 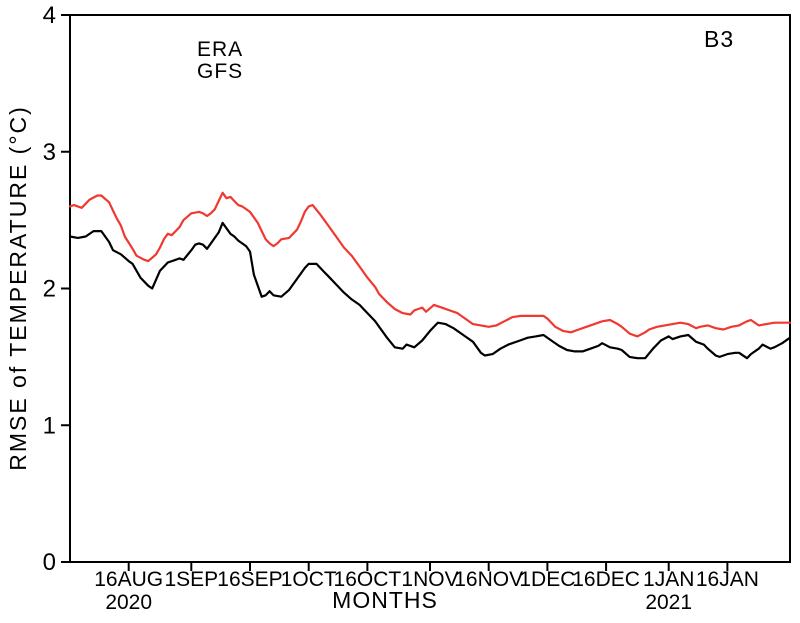 I want to click on x-tick-label: 16AUG, so click(x=128, y=579).